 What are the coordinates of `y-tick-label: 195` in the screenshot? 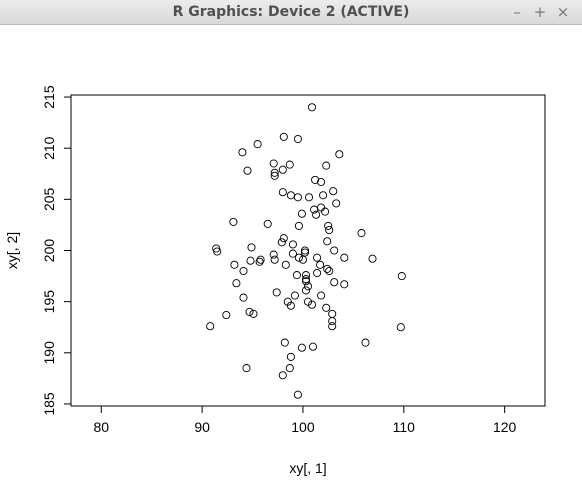 It's located at (49, 302).